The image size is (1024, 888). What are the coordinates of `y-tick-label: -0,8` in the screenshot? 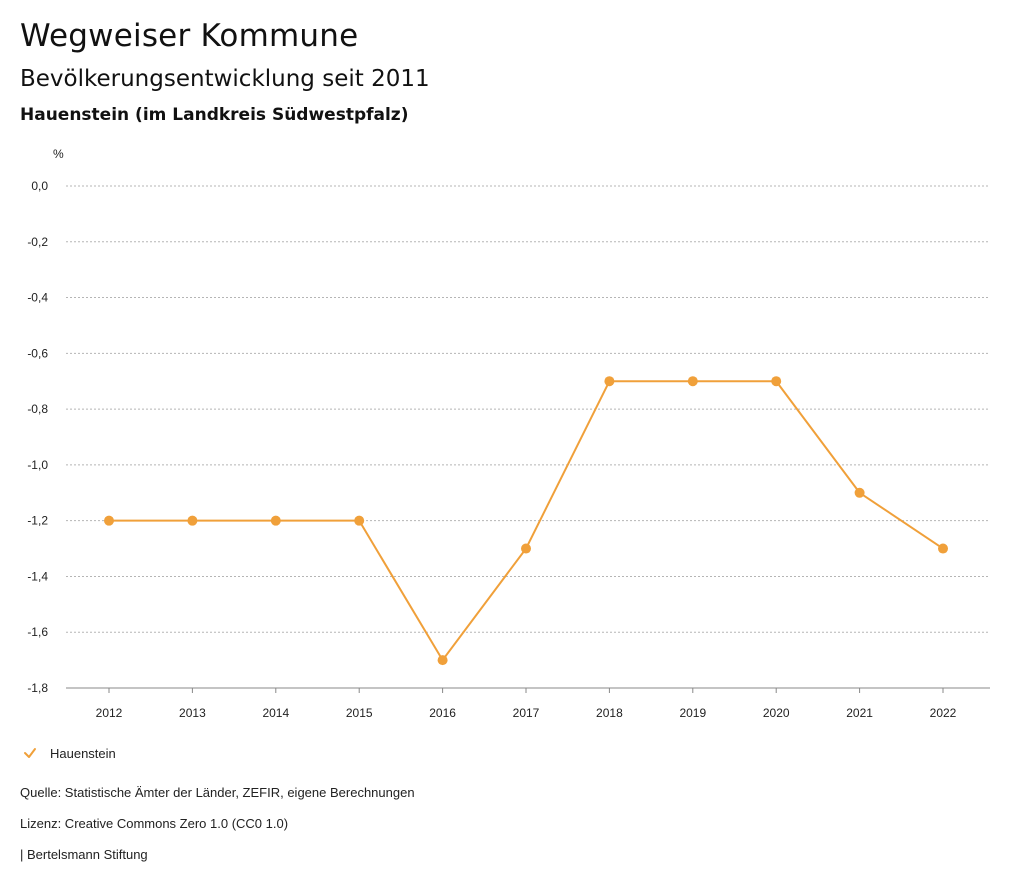 It's located at (37, 409).